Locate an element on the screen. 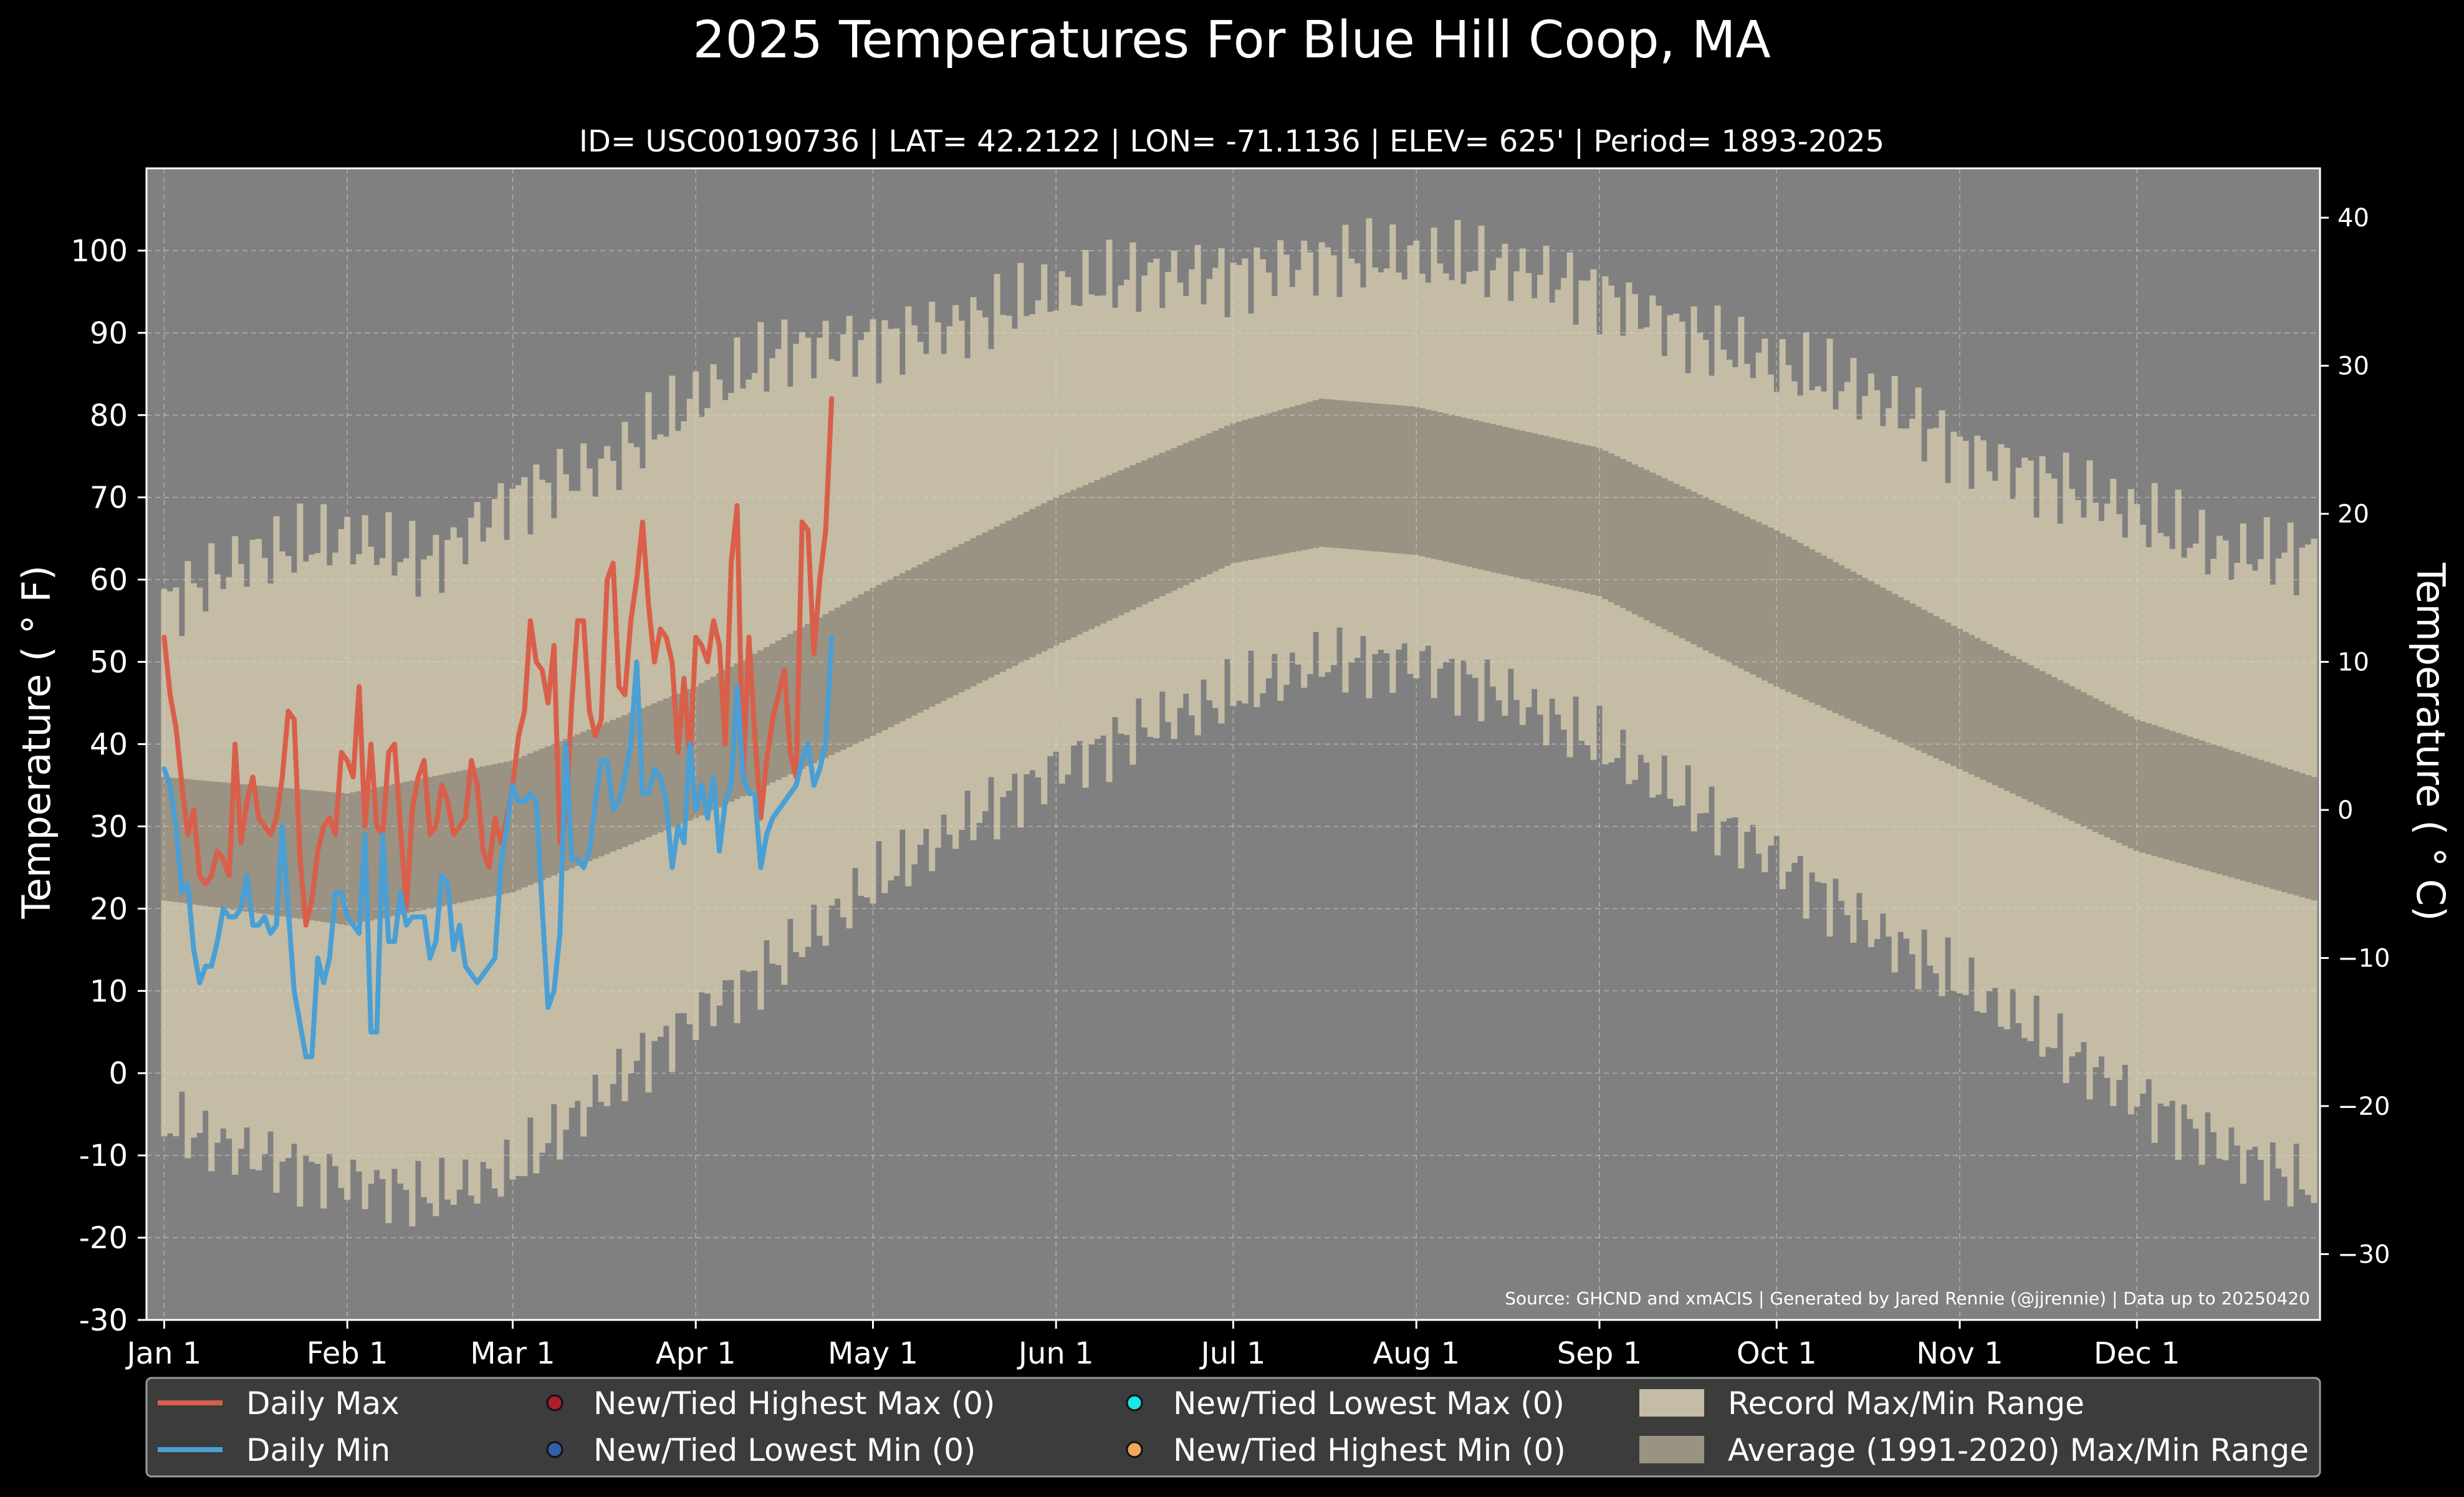  y-tick-label: 0 is located at coordinates (118, 1073).